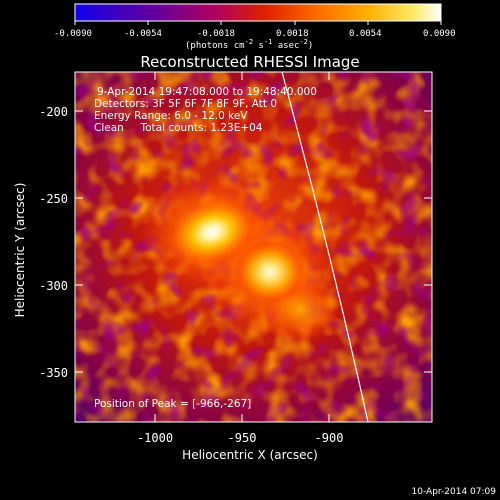 The image size is (500, 500). I want to click on colorbar-tick-label: -0.0054, so click(143, 34).